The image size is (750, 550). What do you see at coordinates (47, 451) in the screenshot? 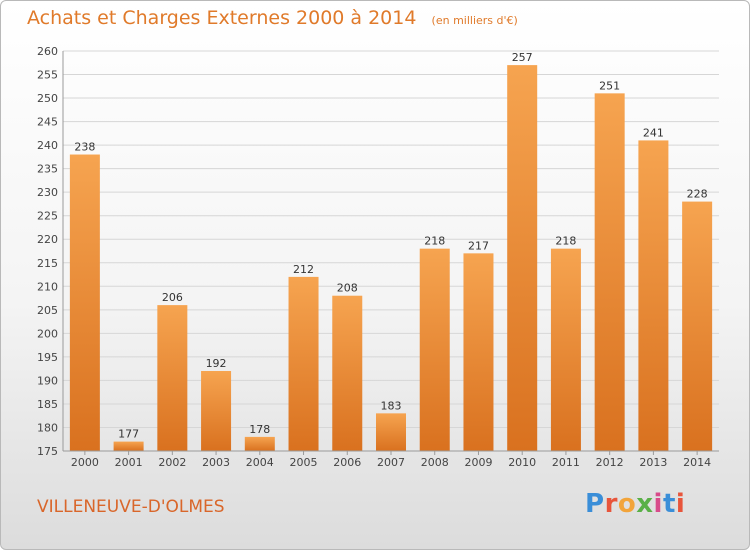
I see `y-tick-label: 175` at bounding box center [47, 451].